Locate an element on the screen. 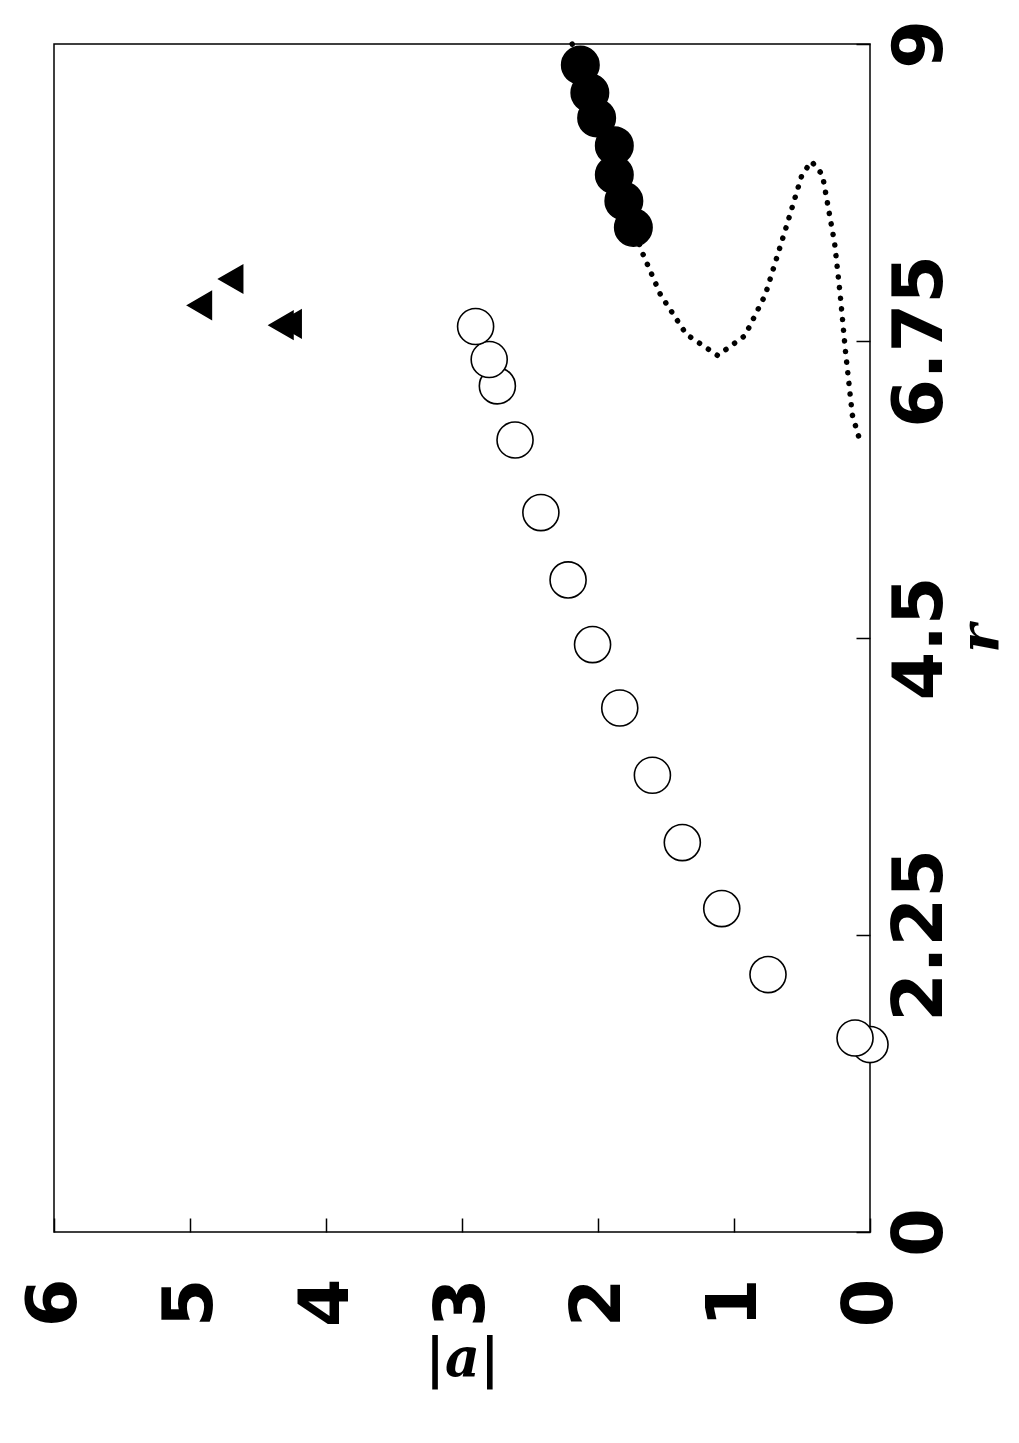 The height and width of the screenshot is (1443, 1019). x-tick-label: 0 is located at coordinates (867, 1303).